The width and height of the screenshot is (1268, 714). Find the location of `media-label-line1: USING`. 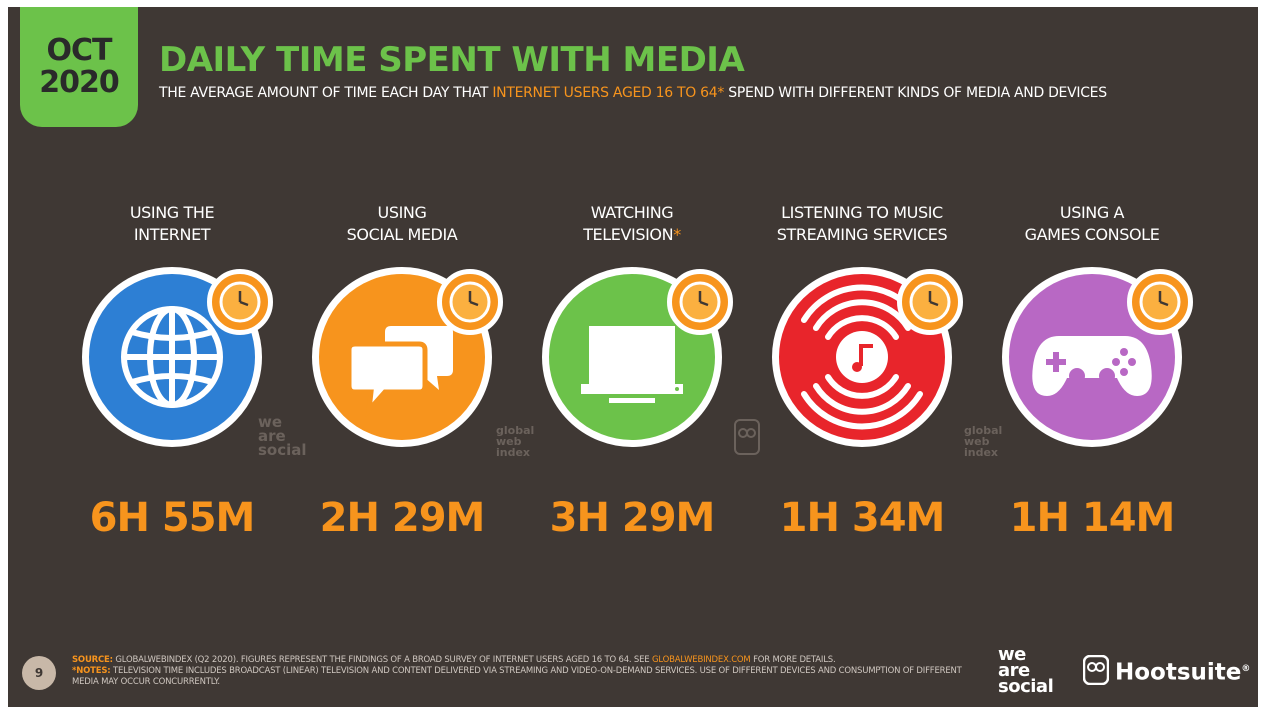

media-label-line1: USING is located at coordinates (402, 212).